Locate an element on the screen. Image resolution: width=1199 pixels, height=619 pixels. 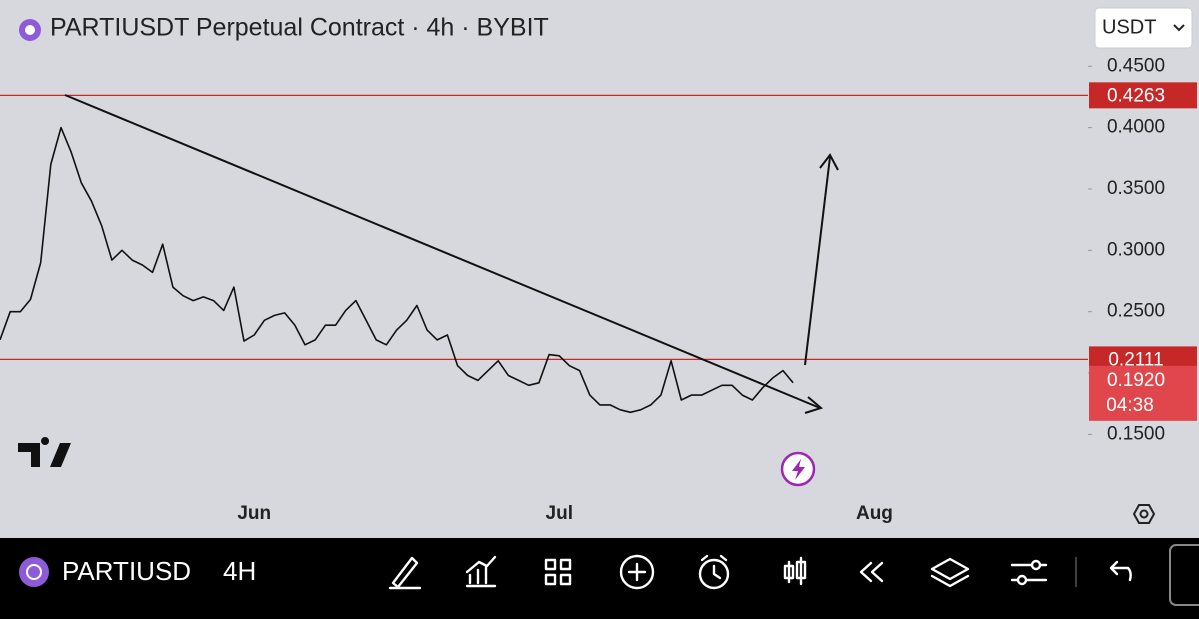
x-tick-label: Jun is located at coordinates (254, 513).